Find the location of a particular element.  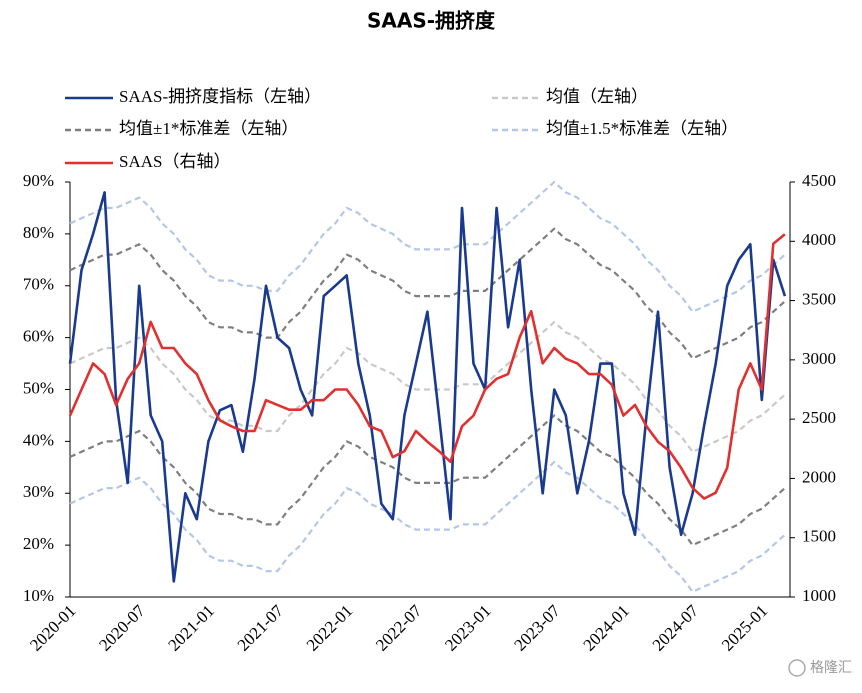

x-tick-label: 2021-01 is located at coordinates (191, 628).